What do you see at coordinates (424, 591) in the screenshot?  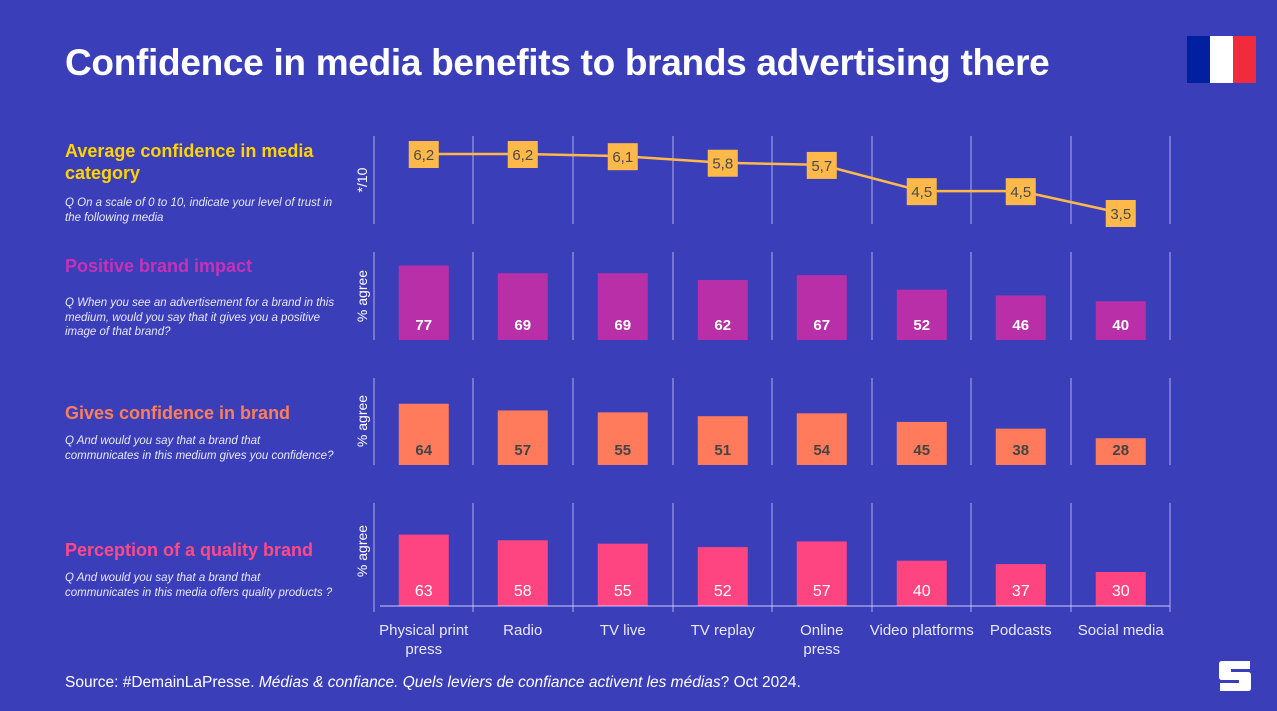 I see `bar-value-label: 63` at bounding box center [424, 591].